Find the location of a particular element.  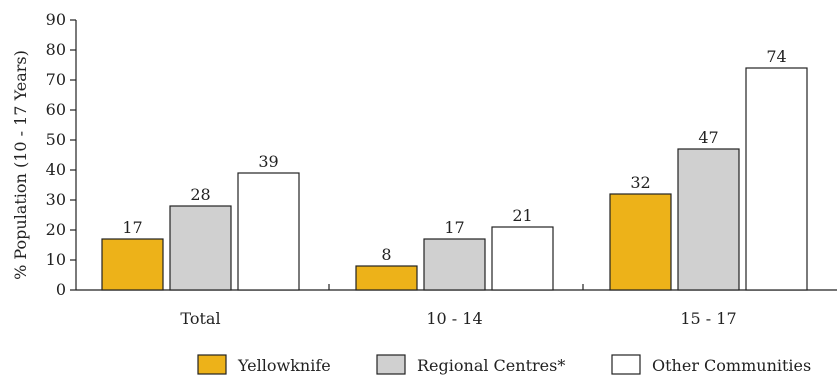

y-axis-title: % Population (10 - 17 Years) is located at coordinates (20, 165).